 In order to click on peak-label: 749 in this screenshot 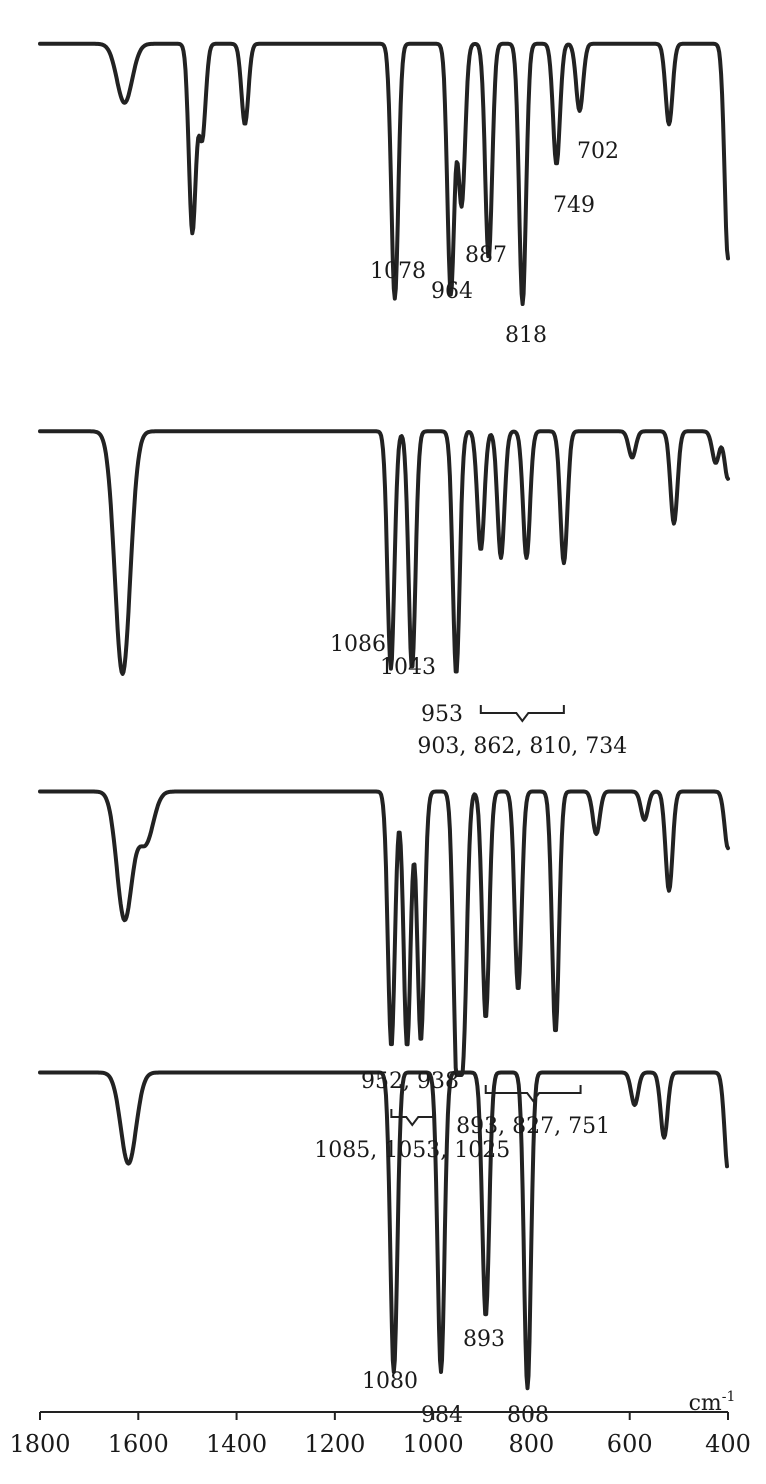, I will do `click(574, 205)`.